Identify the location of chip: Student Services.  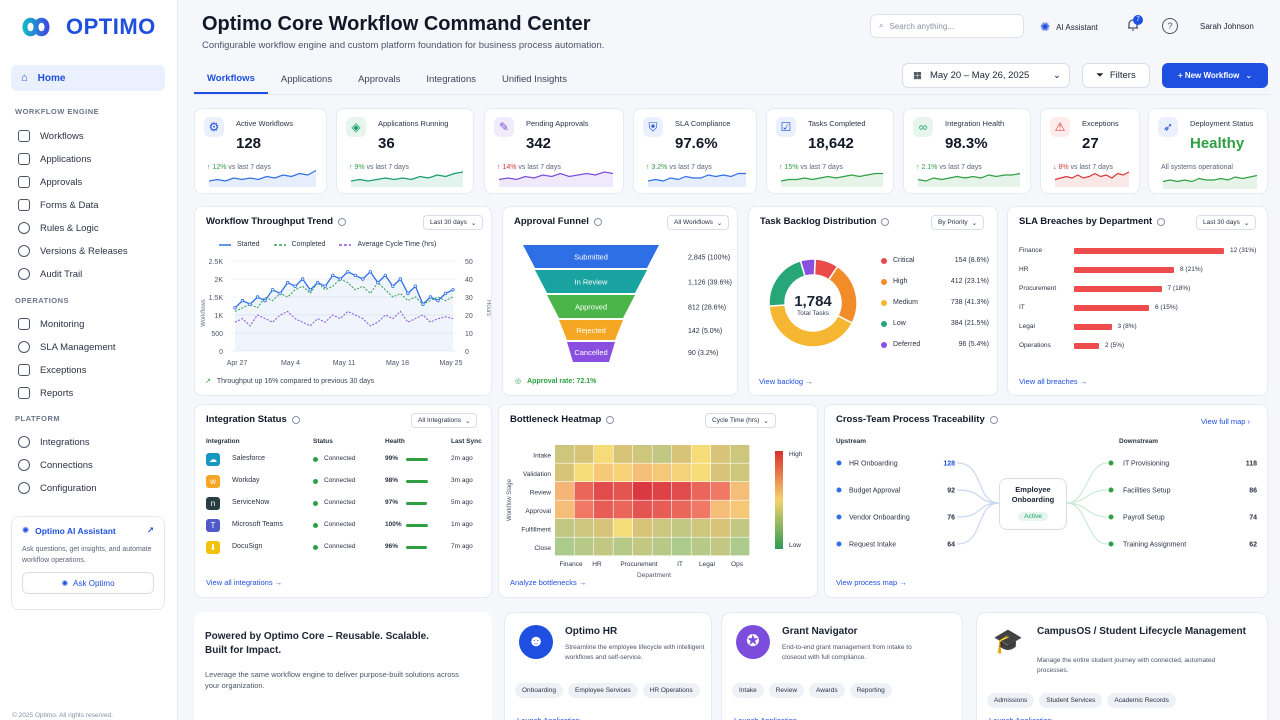
(1071, 700).